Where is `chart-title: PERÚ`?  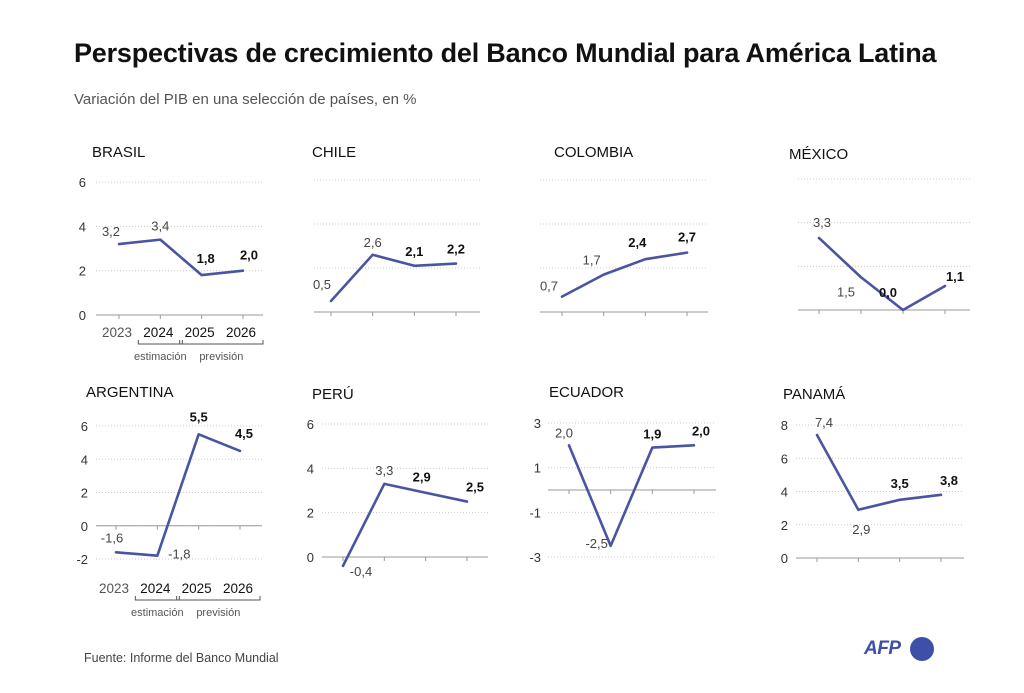
chart-title: PERÚ is located at coordinates (333, 394).